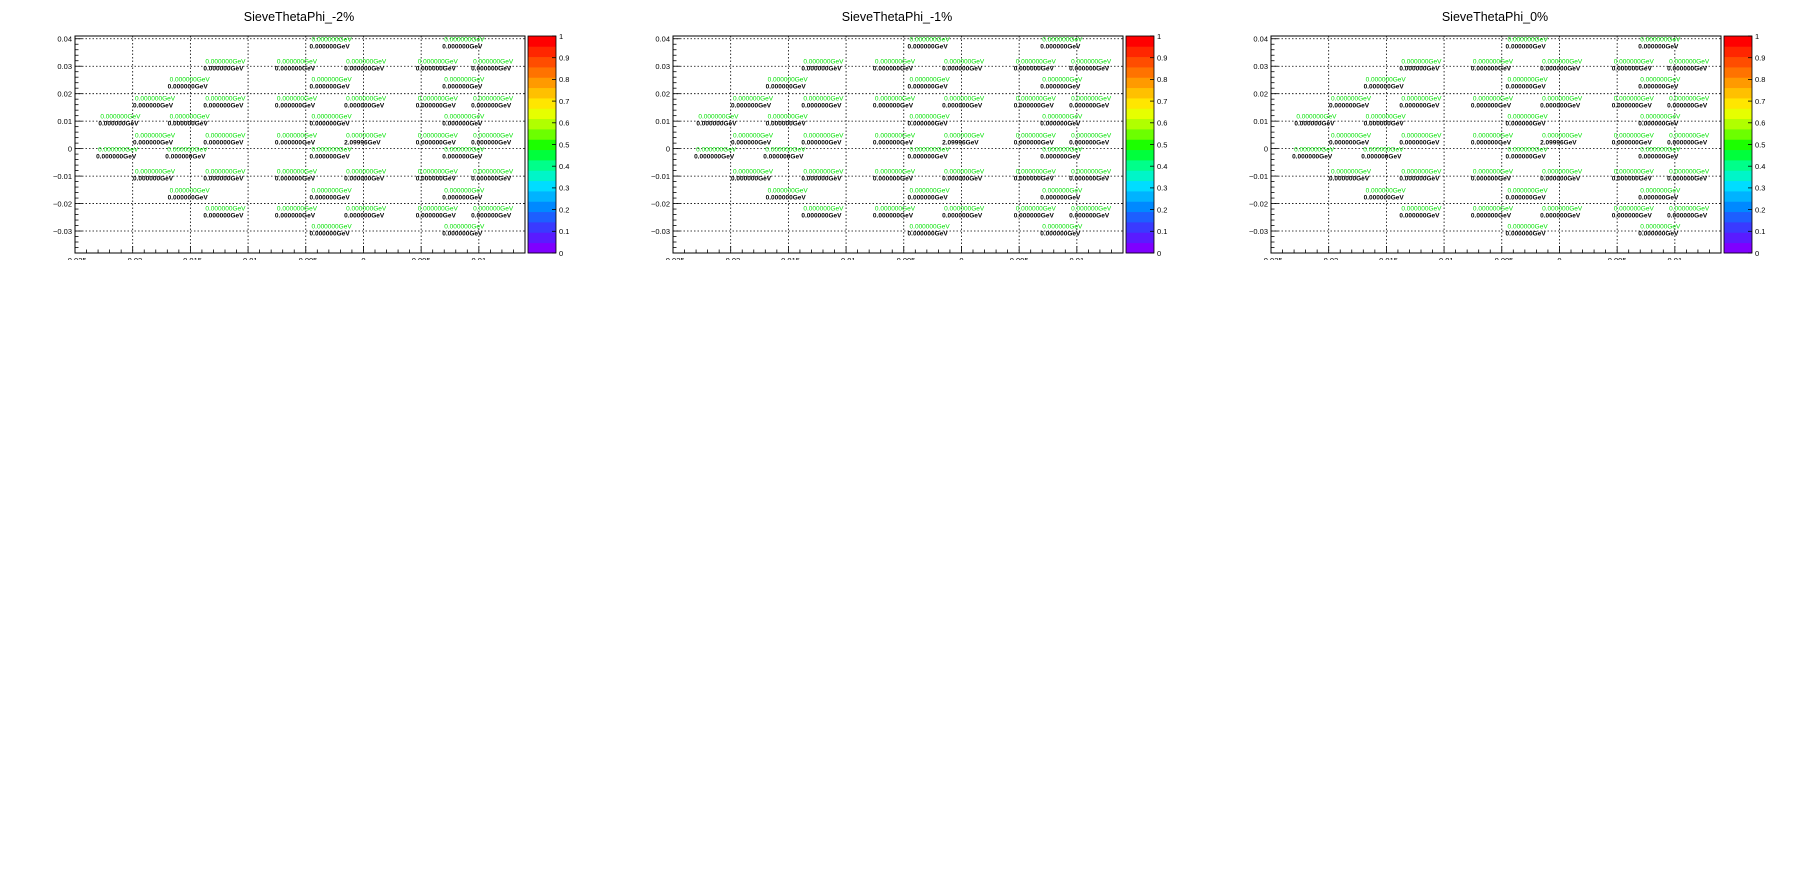  I want to click on colorbar-tick-label: 0.5, so click(1162, 144).